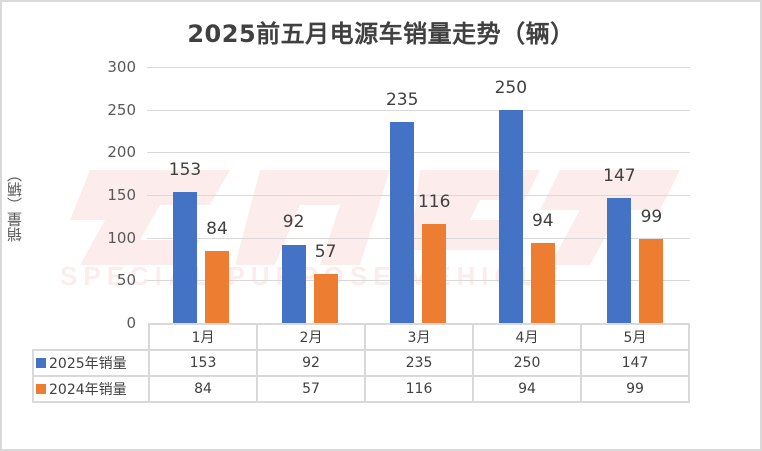 The image size is (762, 451). I want to click on x-category-label: 3月, so click(419, 337).